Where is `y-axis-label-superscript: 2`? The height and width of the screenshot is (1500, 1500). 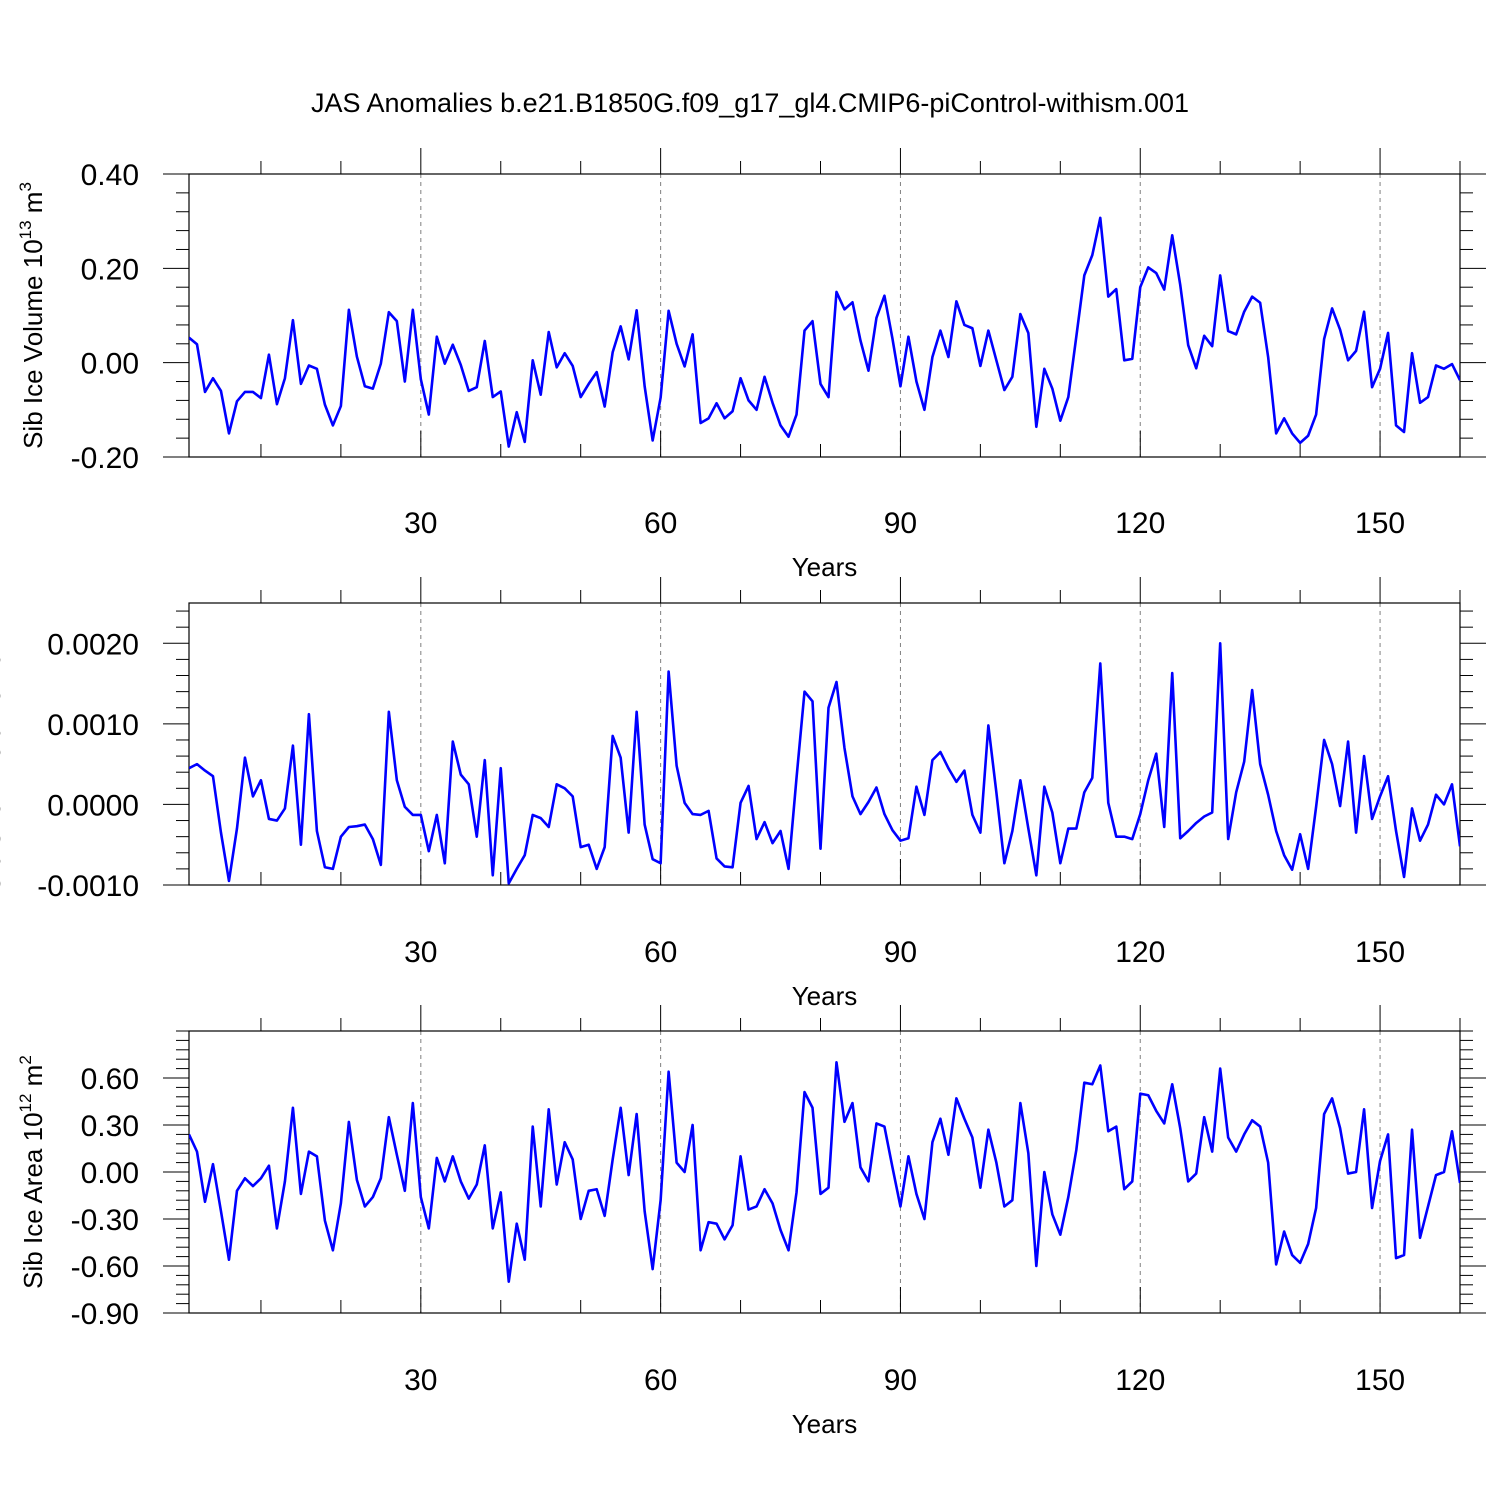 y-axis-label-superscript: 2 is located at coordinates (25, 1059).